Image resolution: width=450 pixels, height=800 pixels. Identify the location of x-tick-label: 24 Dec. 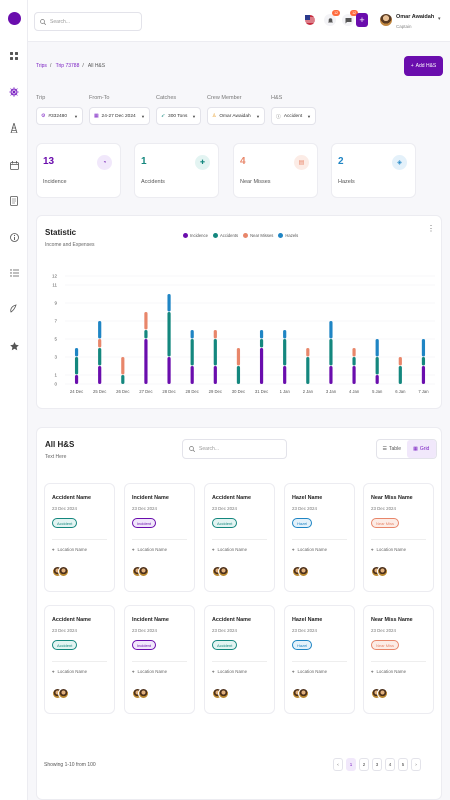
(76, 391).